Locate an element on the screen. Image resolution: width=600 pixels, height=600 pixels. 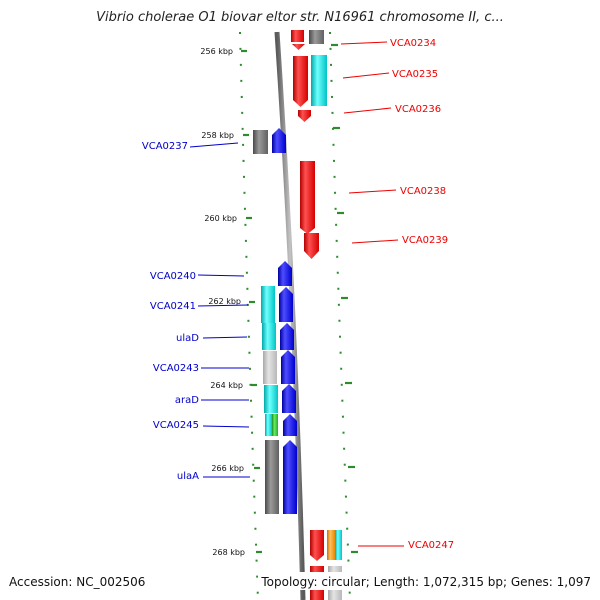
gene-label-vca0236: VCA0236 is located at coordinates (418, 109).